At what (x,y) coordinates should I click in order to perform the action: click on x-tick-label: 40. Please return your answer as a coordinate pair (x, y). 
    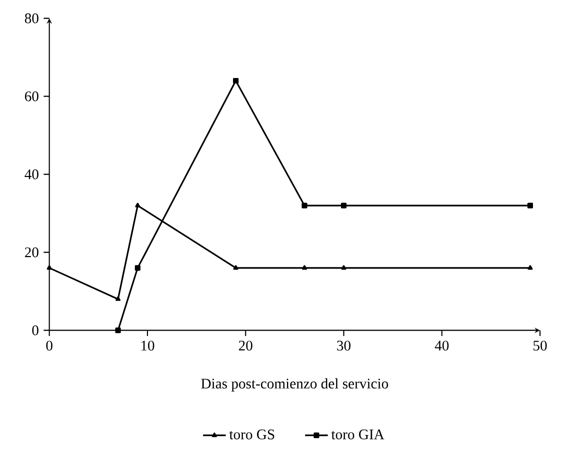
    Looking at the image, I should click on (441, 345).